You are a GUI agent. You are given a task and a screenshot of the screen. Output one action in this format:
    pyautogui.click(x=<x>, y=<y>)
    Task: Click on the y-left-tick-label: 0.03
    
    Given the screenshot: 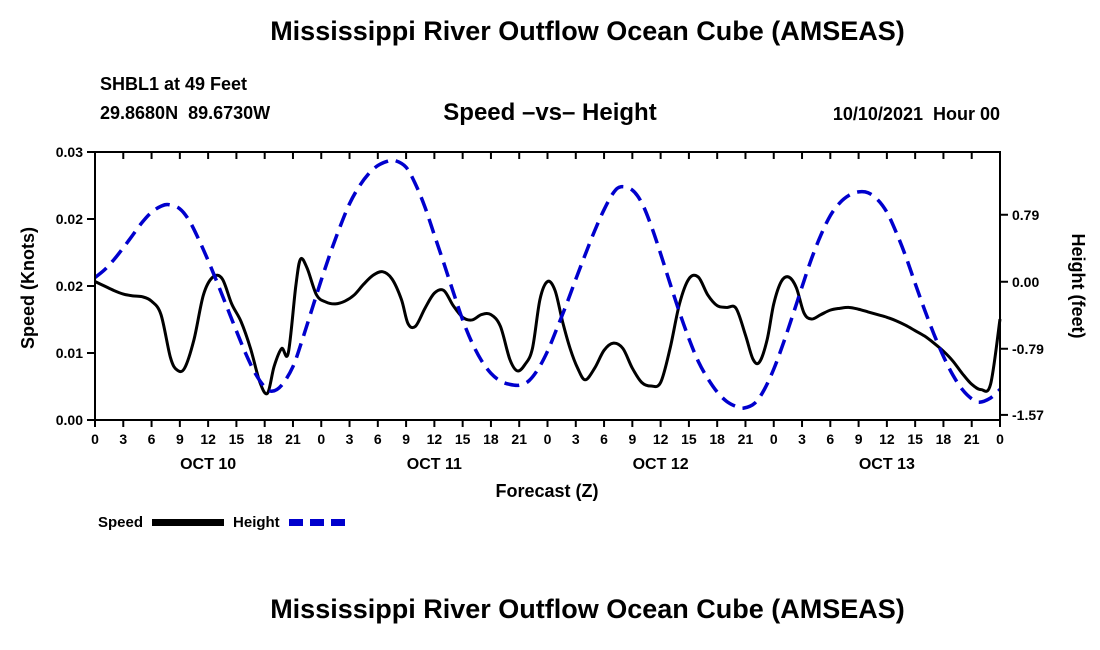 What is the action you would take?
    pyautogui.click(x=69, y=152)
    